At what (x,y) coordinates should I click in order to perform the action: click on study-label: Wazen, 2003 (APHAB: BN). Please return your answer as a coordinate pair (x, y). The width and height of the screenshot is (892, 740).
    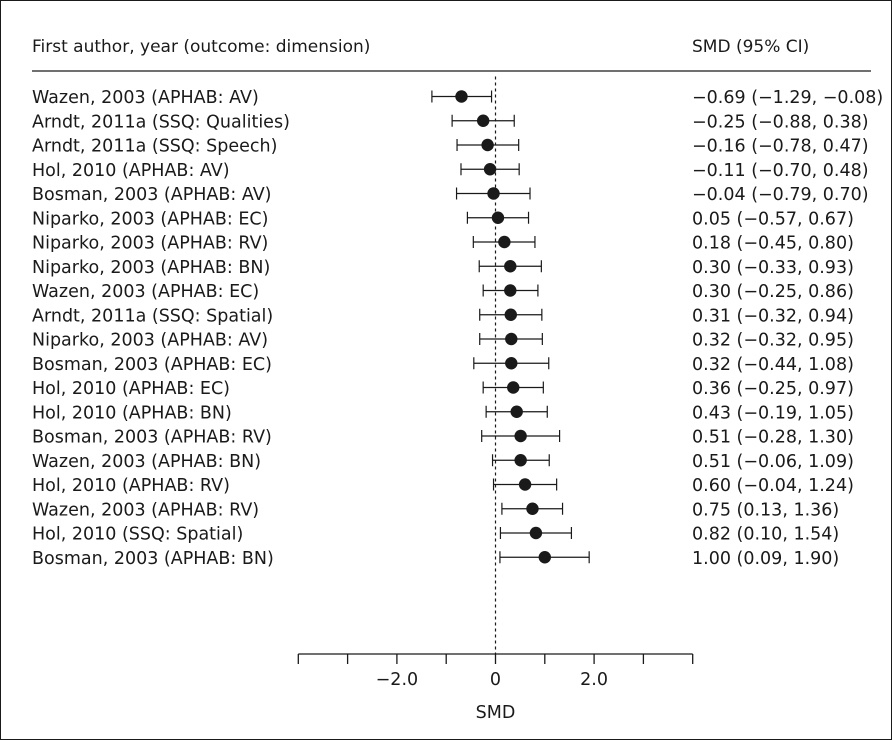
    Looking at the image, I should click on (146, 462).